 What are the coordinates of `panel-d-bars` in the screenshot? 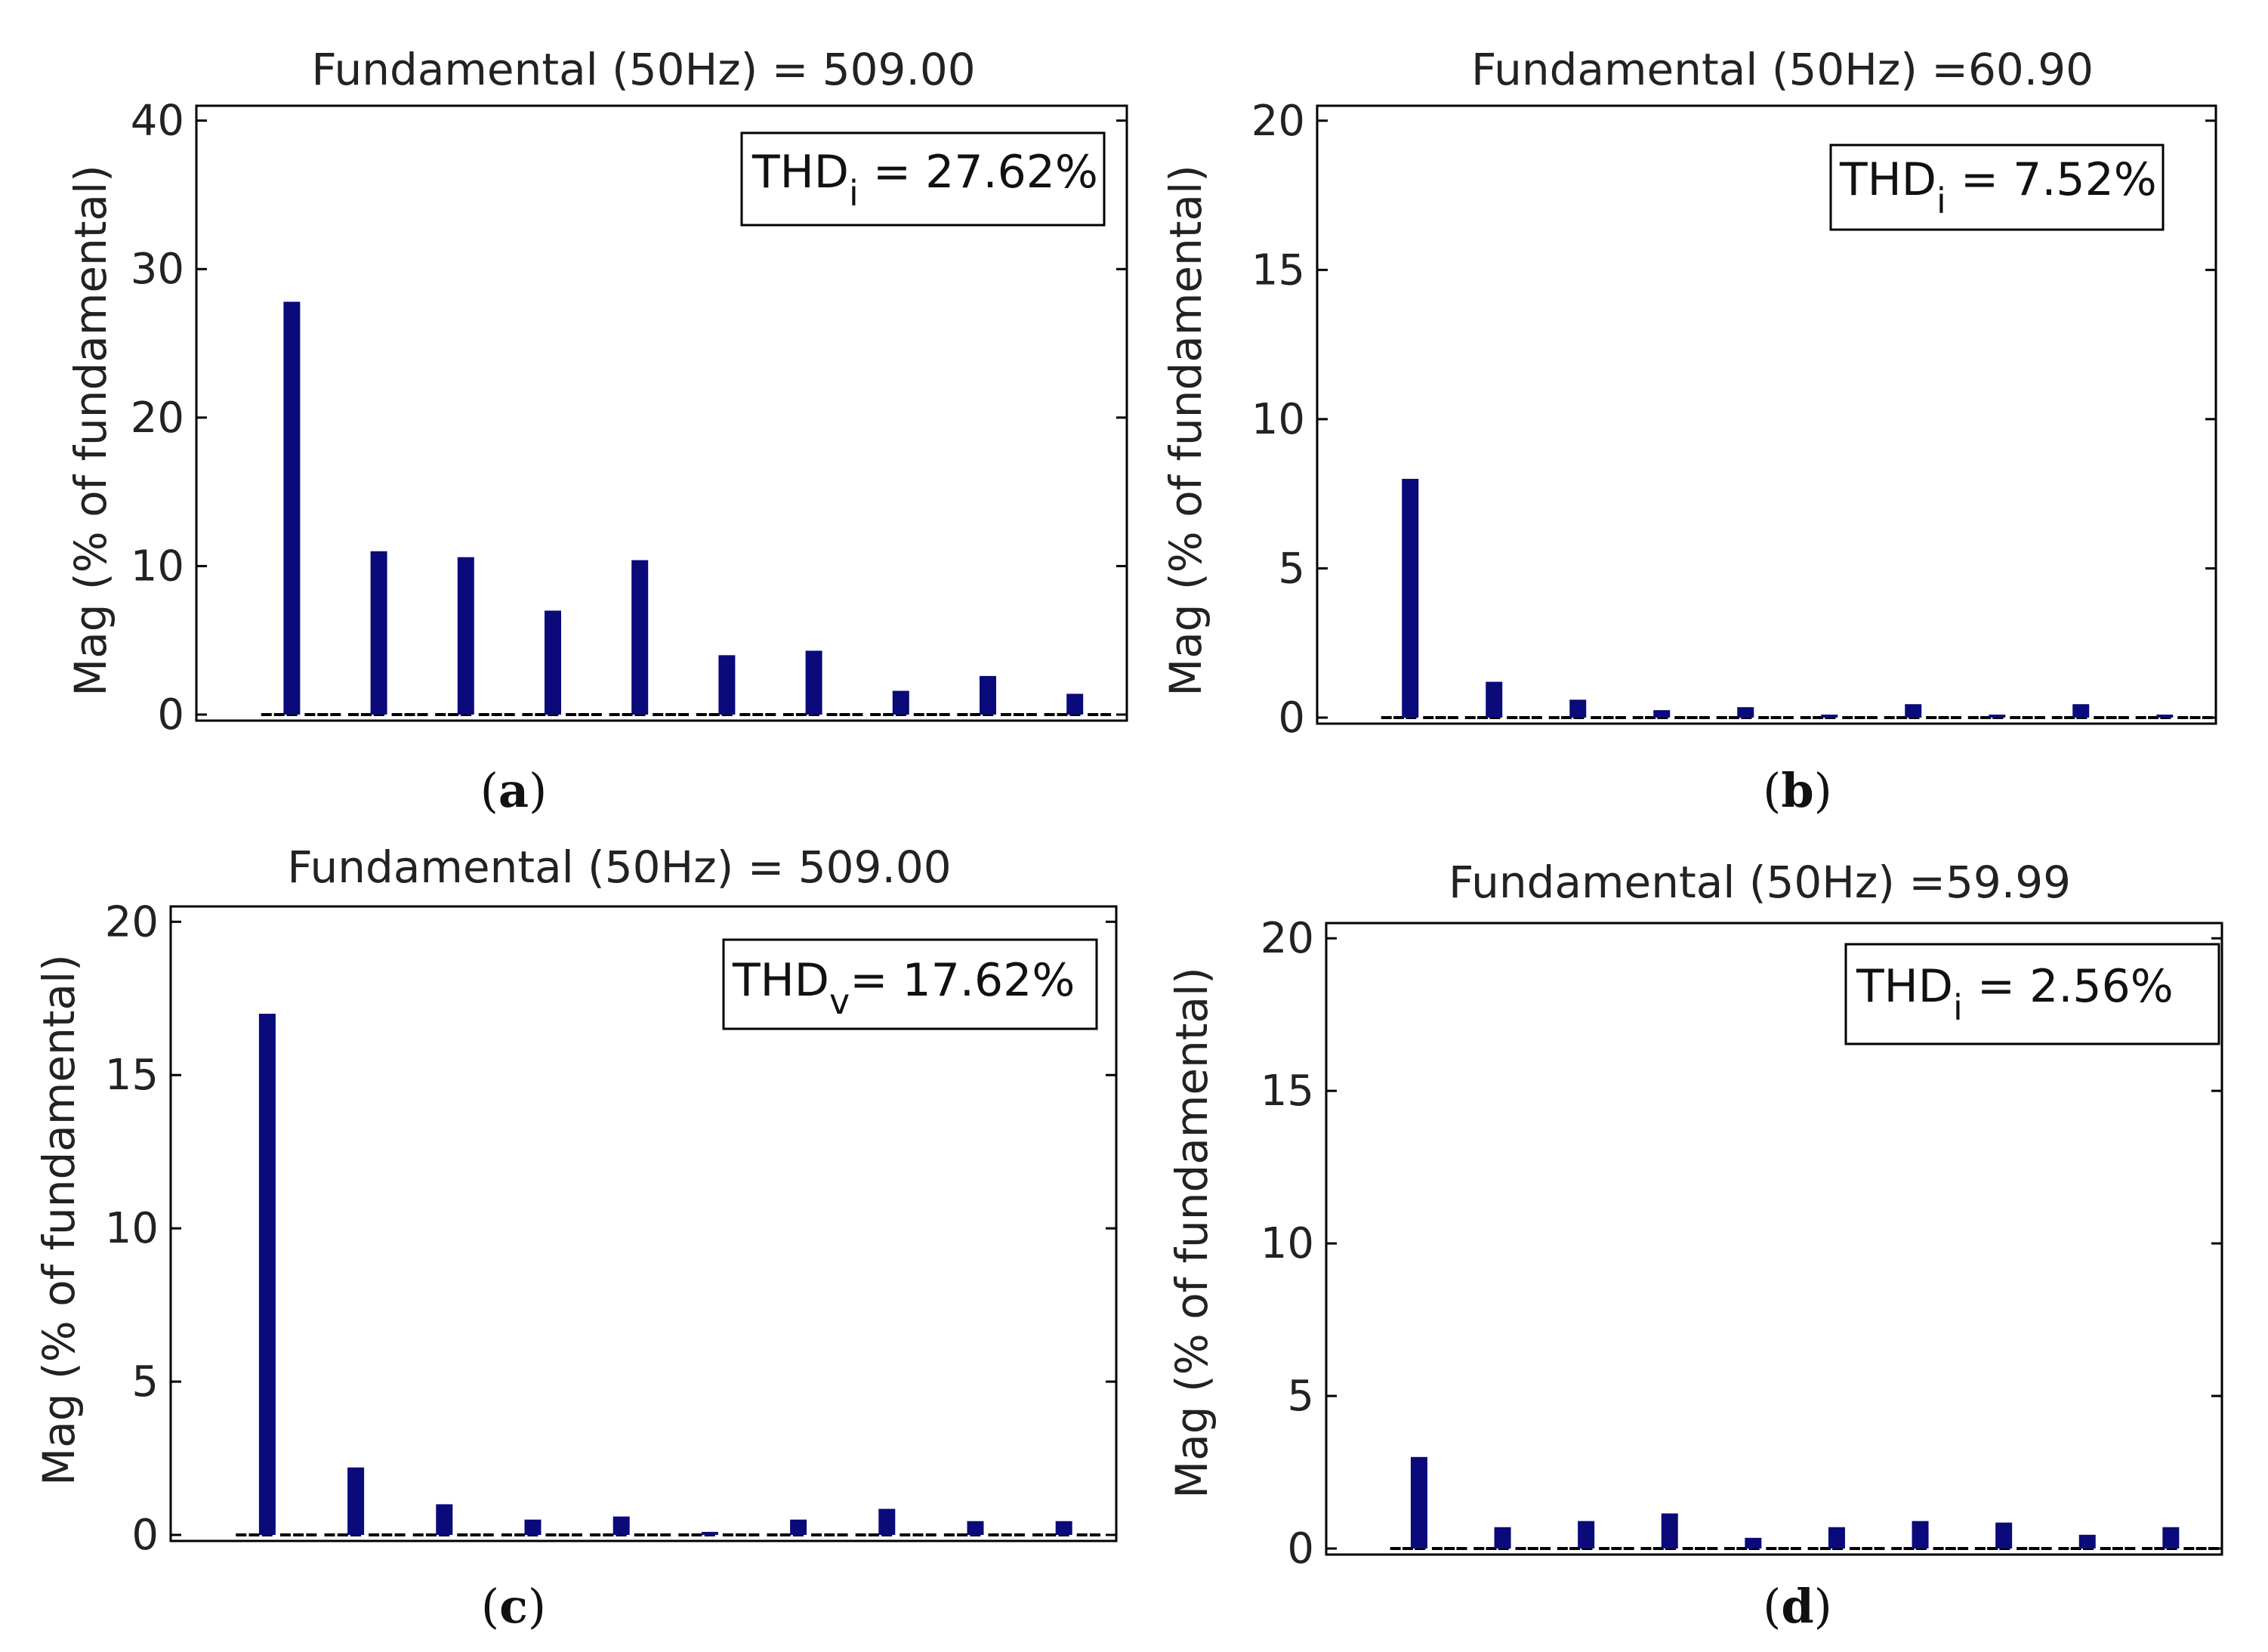 It's located at (1805, 1503).